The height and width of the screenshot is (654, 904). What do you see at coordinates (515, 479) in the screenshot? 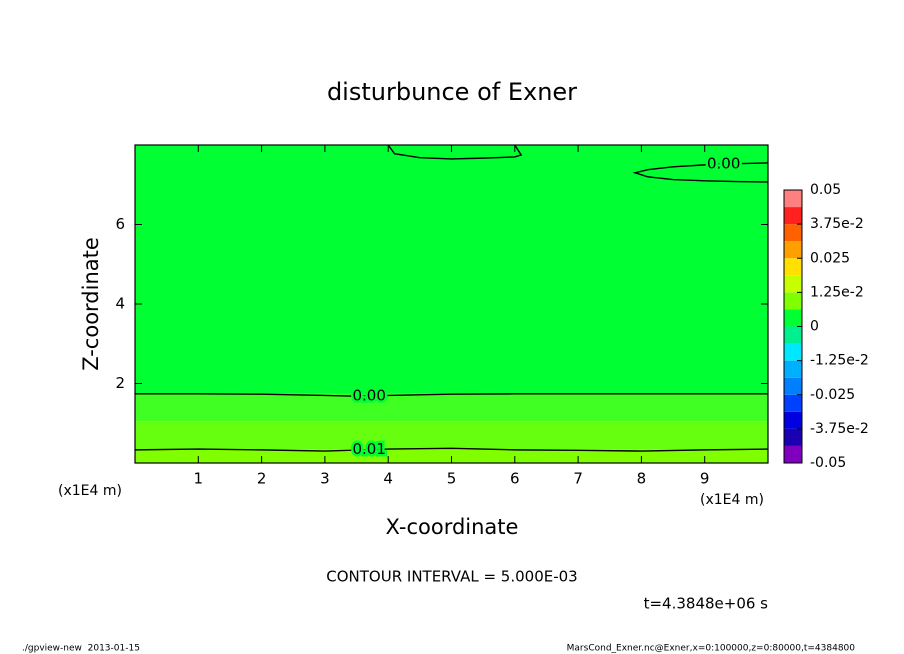
I see `x-tick-label: 6` at bounding box center [515, 479].